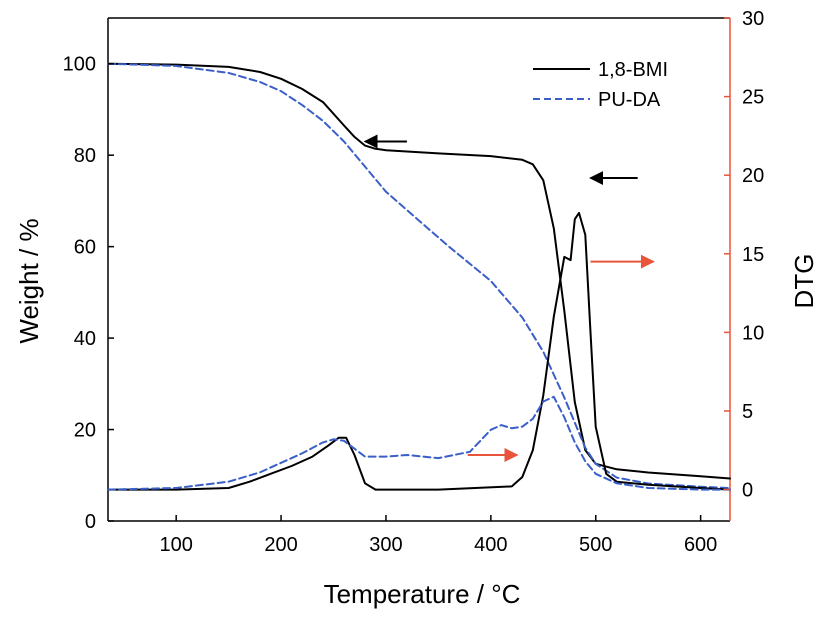 The height and width of the screenshot is (619, 827). What do you see at coordinates (490, 545) in the screenshot?
I see `x-tick-label: 400` at bounding box center [490, 545].